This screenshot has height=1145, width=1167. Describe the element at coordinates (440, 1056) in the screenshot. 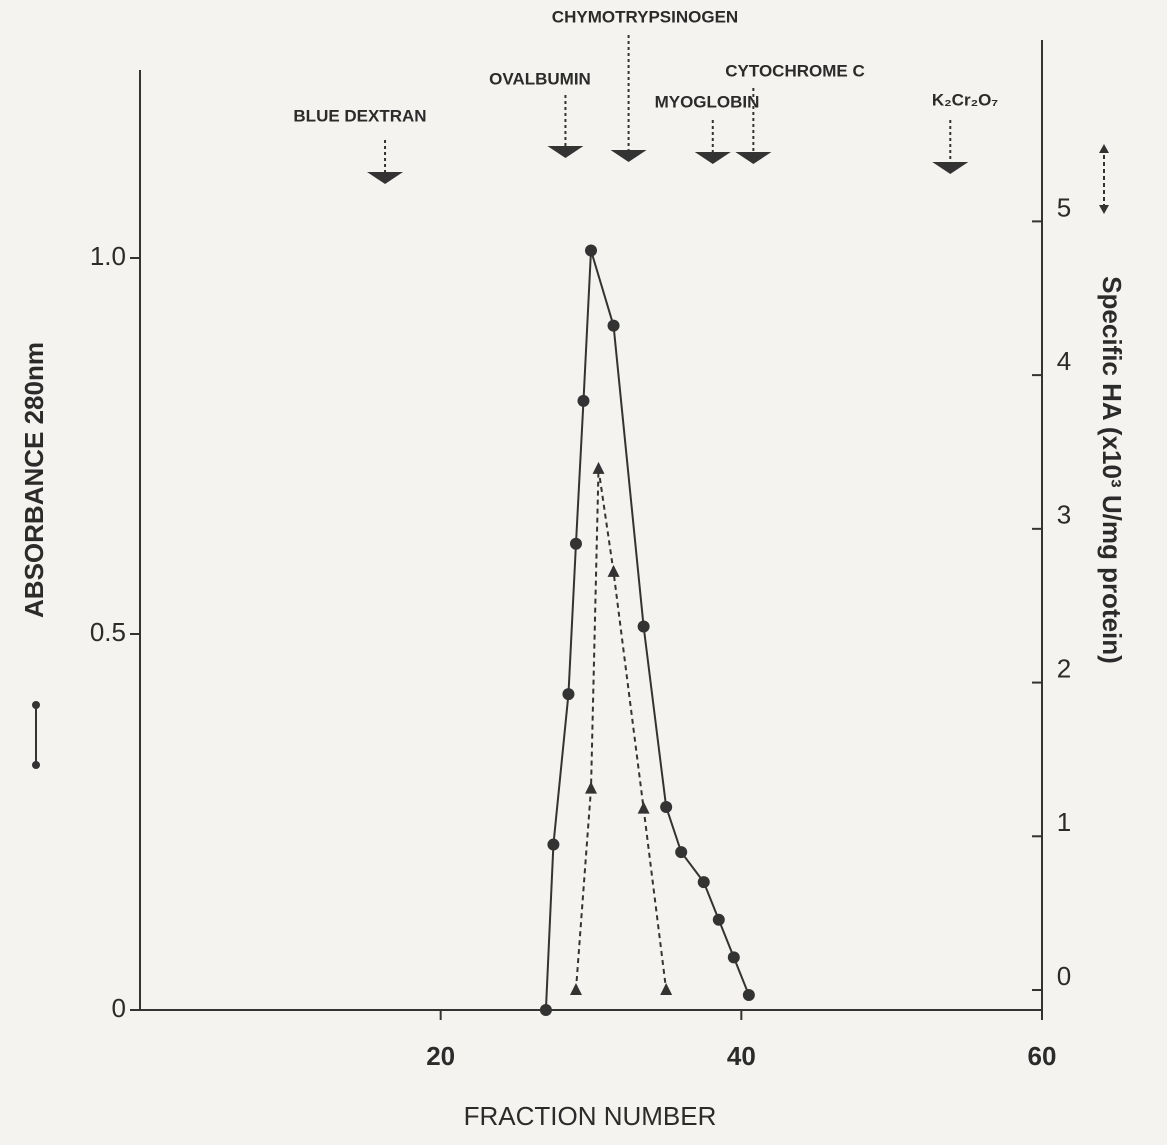

I see `x-tick-label: 20` at that location.